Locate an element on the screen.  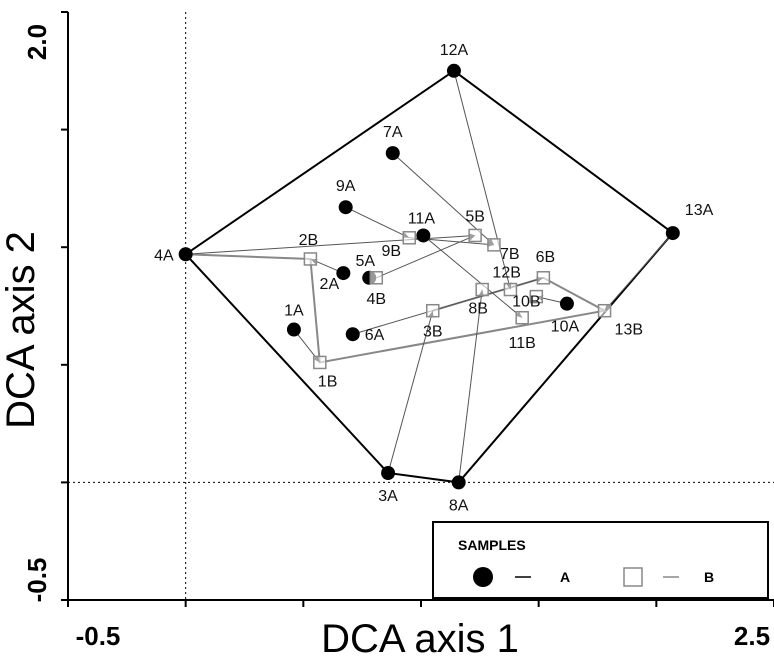
point-4B is located at coordinates (376, 278).